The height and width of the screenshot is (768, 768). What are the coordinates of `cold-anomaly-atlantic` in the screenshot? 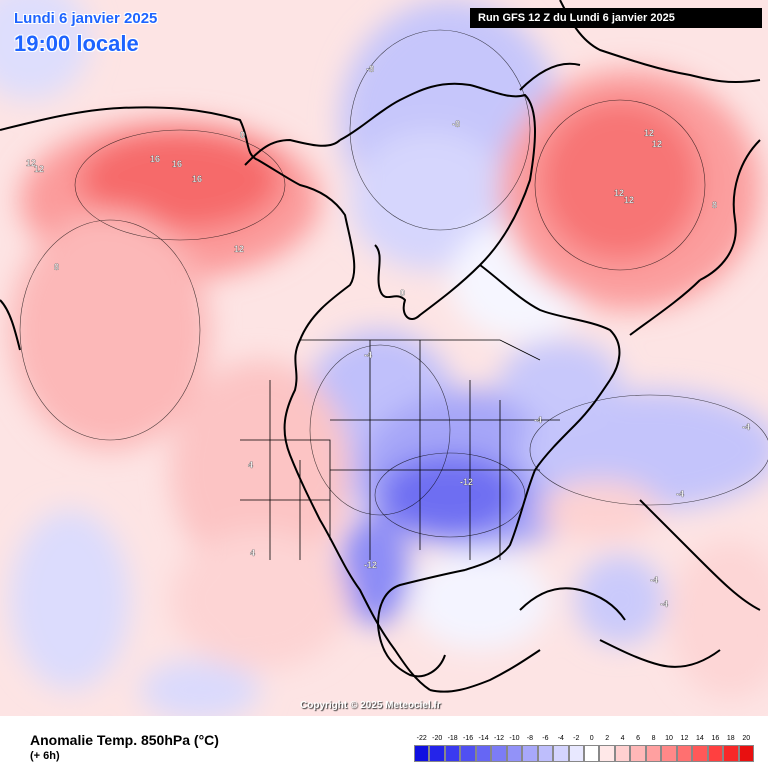 It's located at (644, 450).